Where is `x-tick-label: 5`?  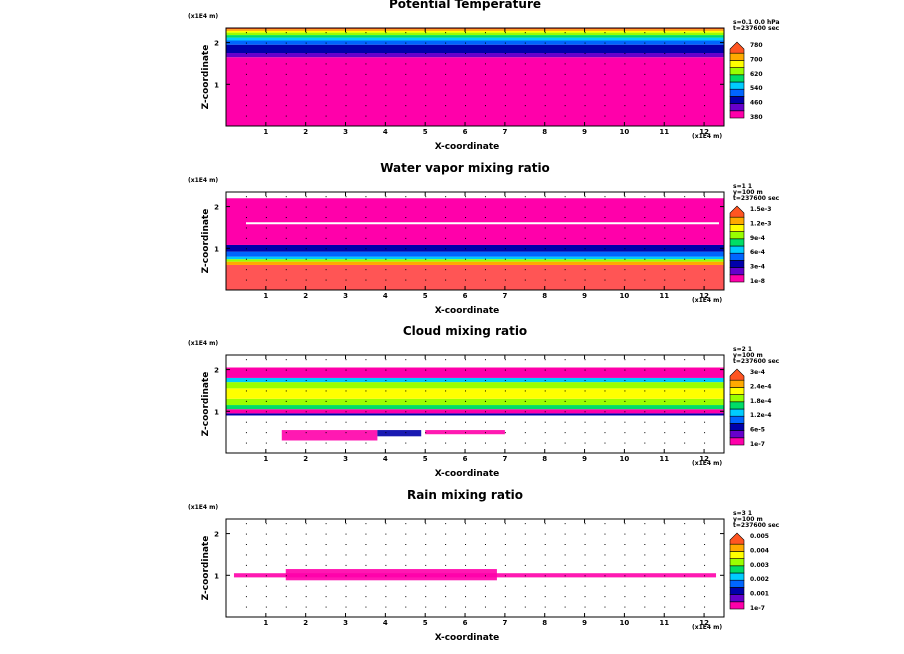
x-tick-label: 5 is located at coordinates (425, 132).